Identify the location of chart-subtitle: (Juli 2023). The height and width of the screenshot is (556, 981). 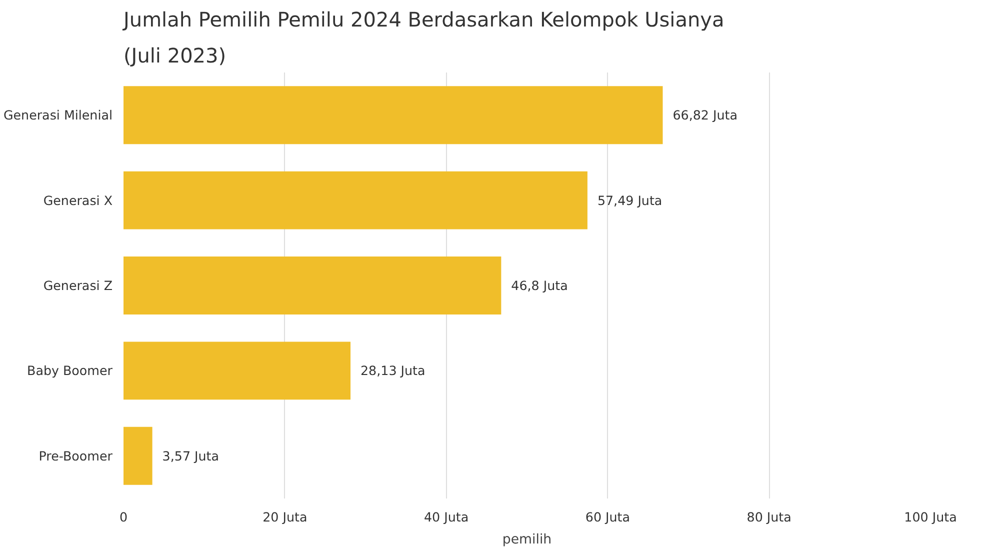
(175, 56).